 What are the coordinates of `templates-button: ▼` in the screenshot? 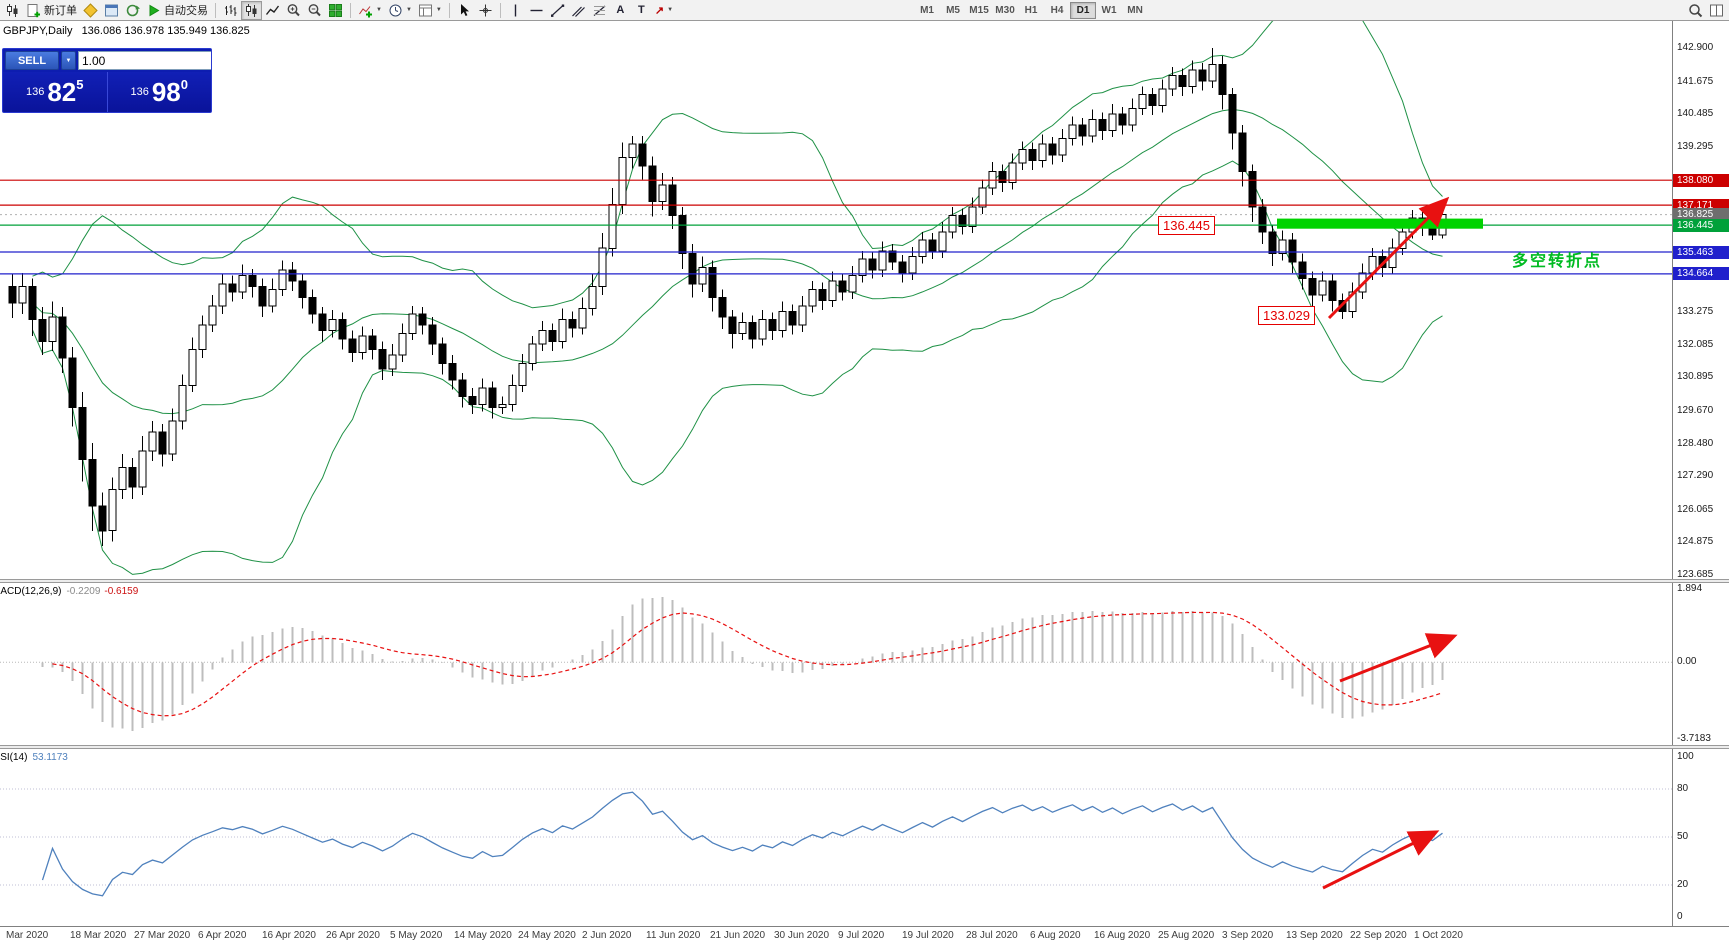 It's located at (430, 10).